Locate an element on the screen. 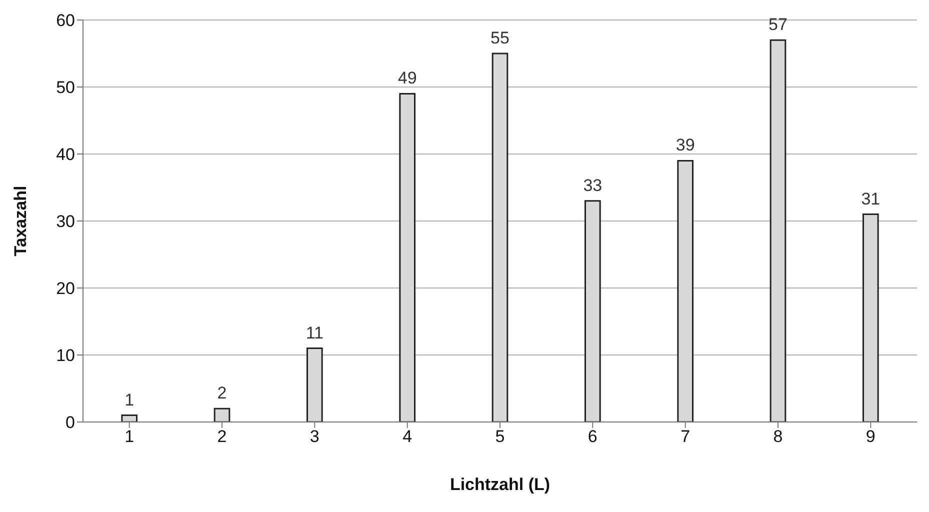  x-tick-label: 4 is located at coordinates (407, 436).